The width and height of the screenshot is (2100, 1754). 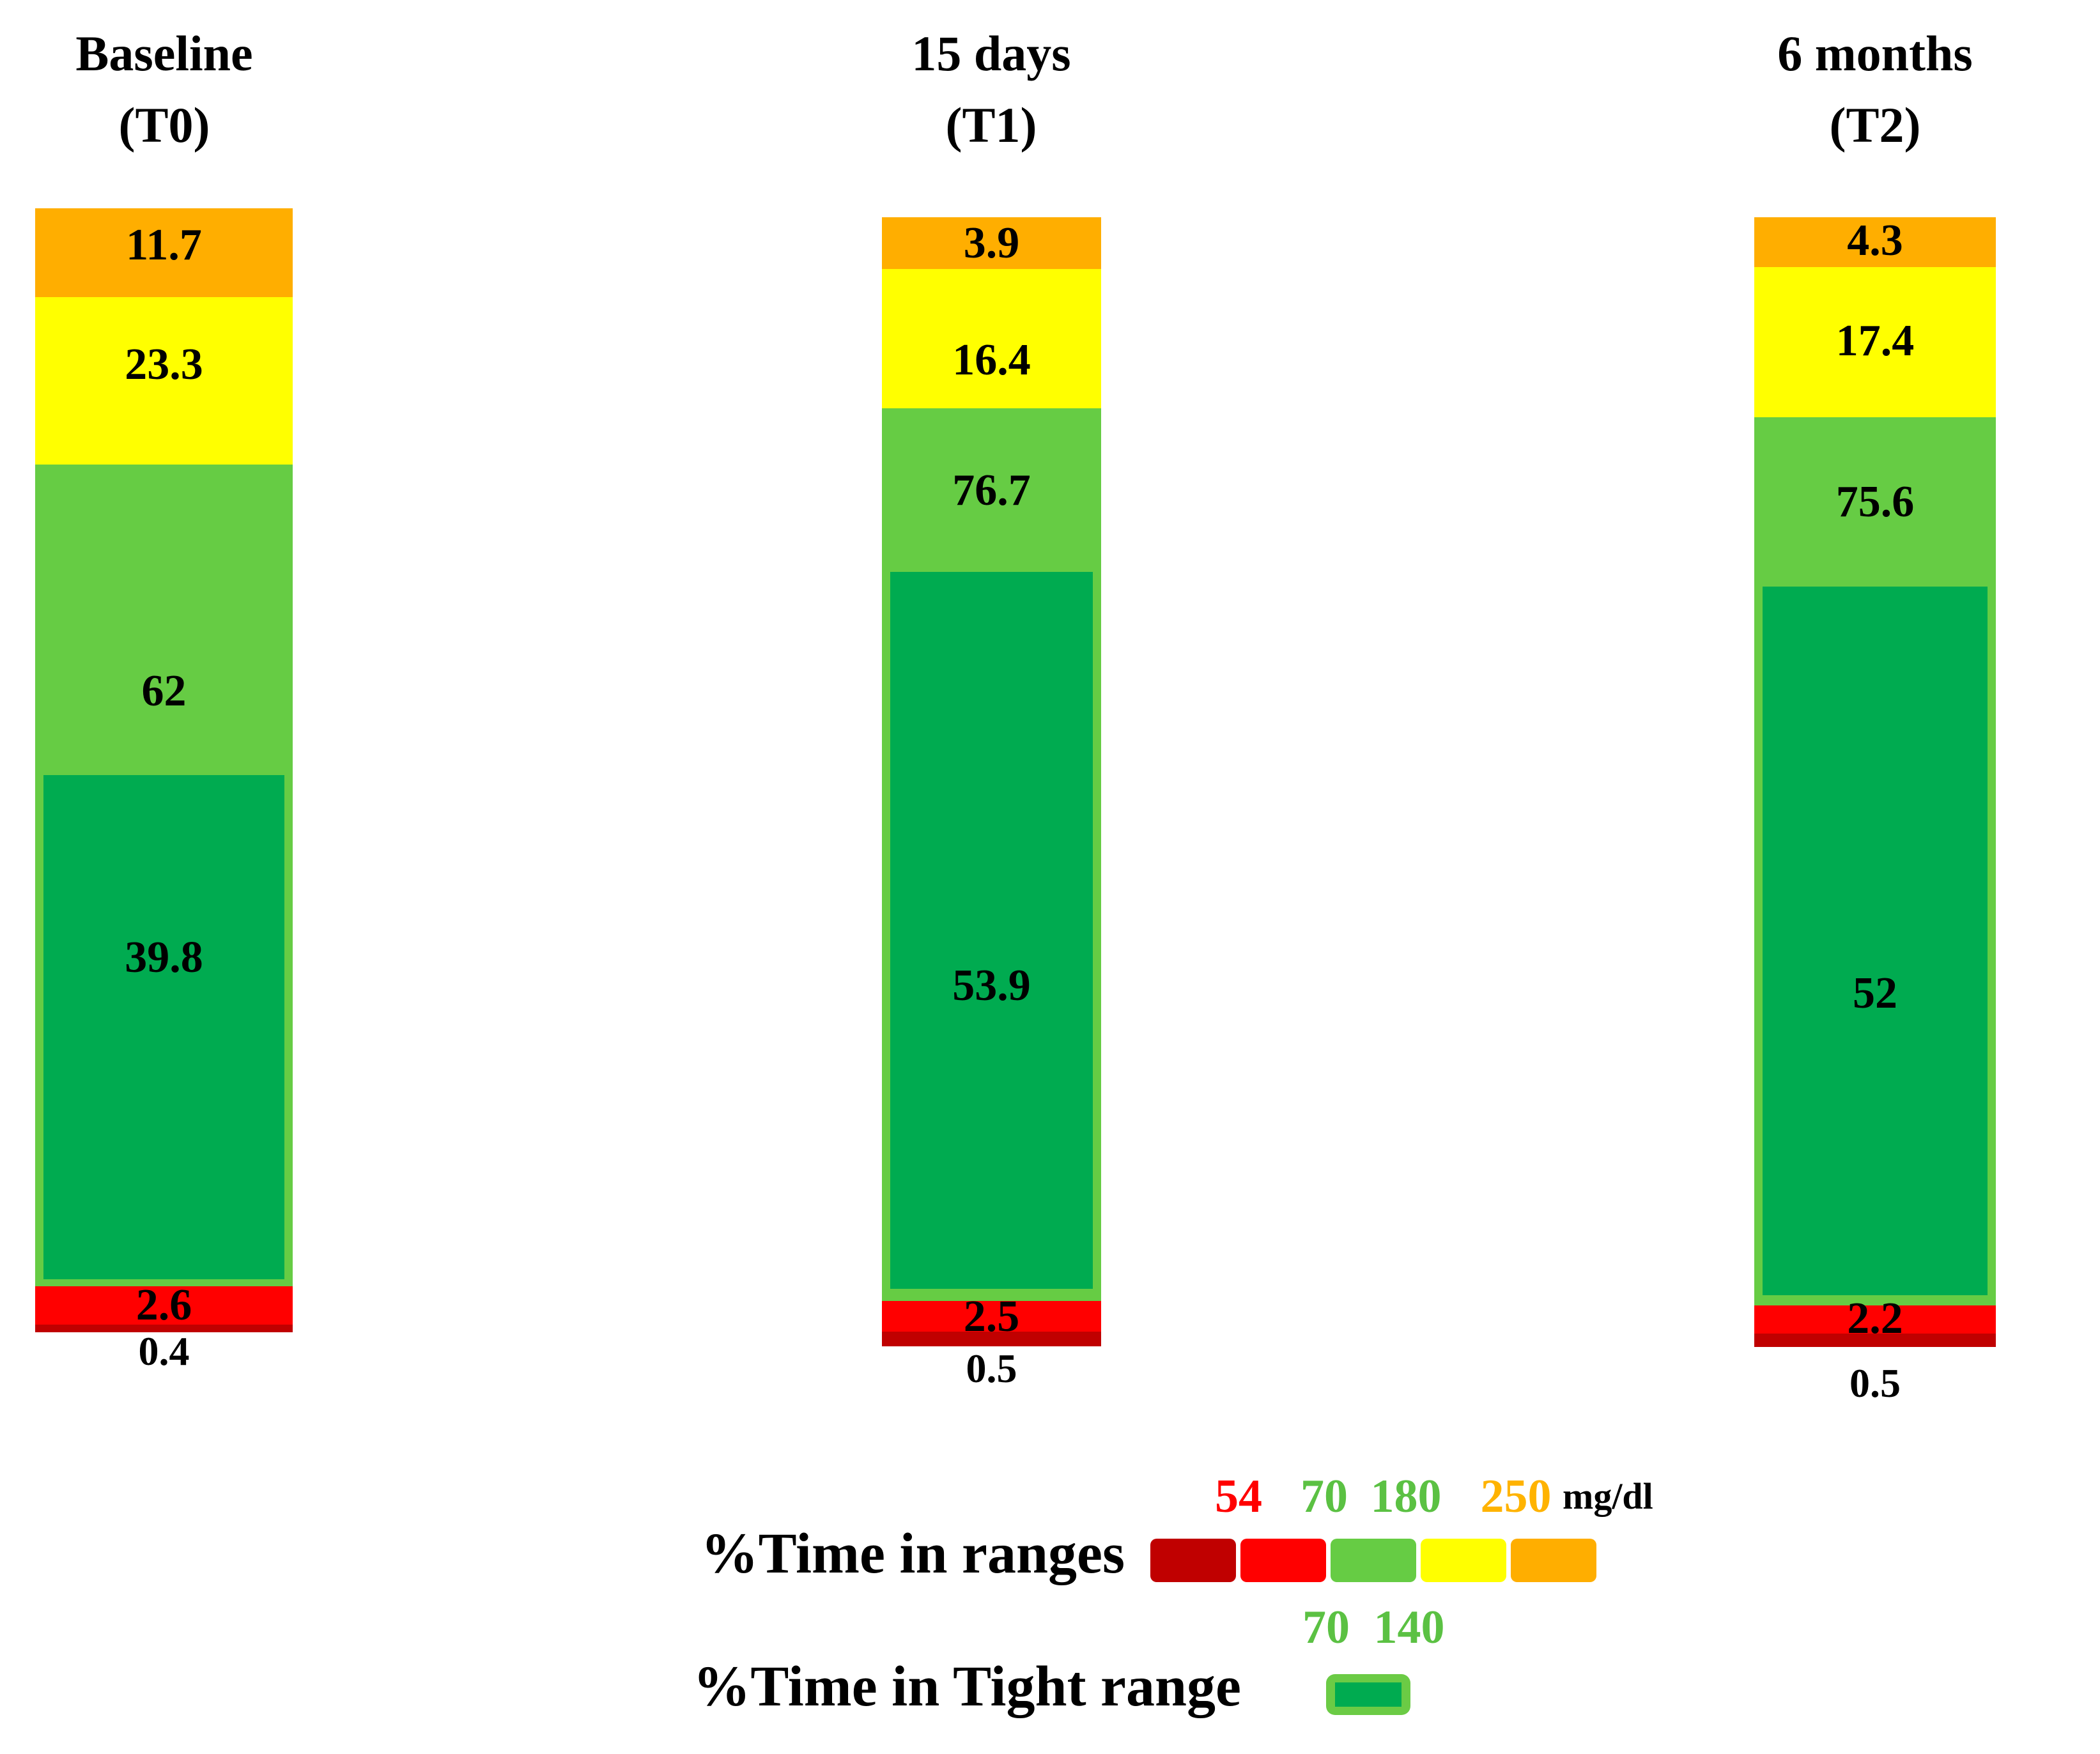 I want to click on legend-tight-swatch-inner, so click(x=1368, y=1695).